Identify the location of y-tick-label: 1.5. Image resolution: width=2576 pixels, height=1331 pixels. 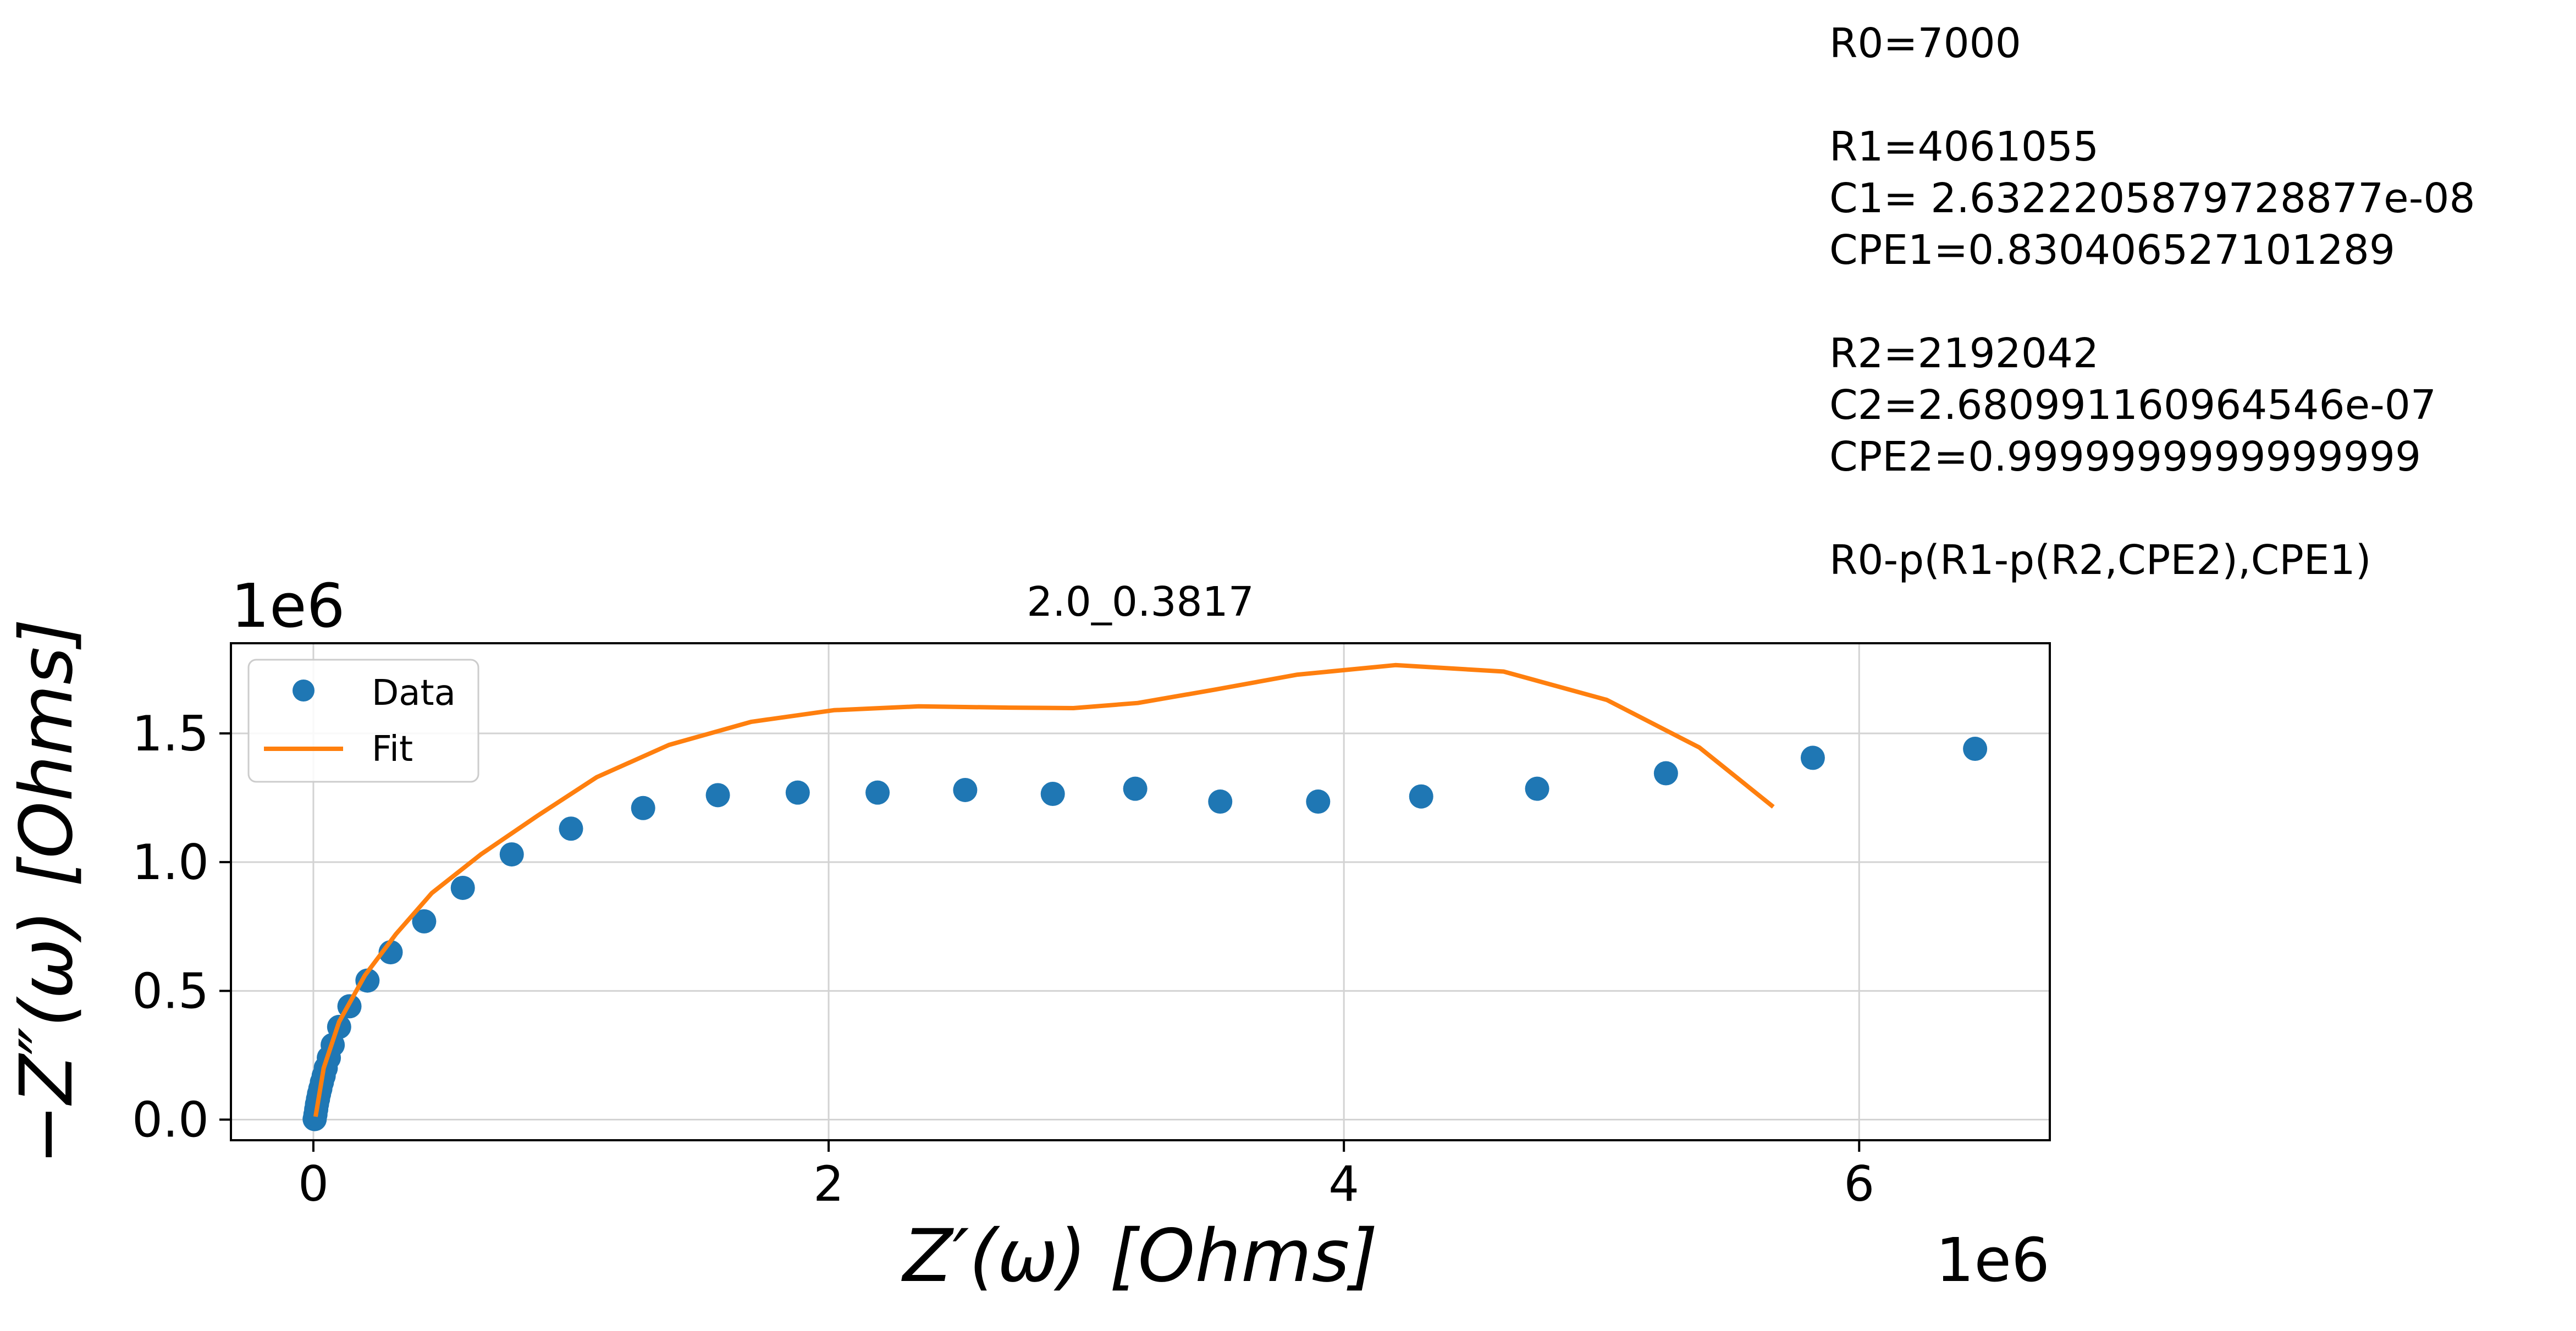
(170, 733).